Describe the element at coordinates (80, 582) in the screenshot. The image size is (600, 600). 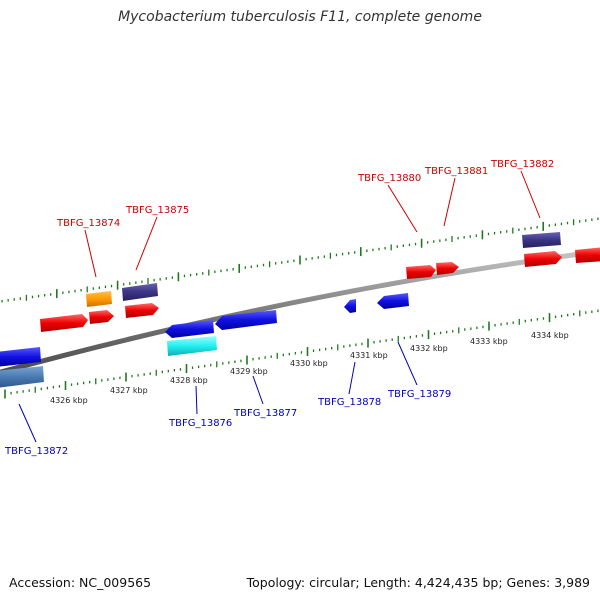
I see `accession-text: Accession: NC_009565` at that location.